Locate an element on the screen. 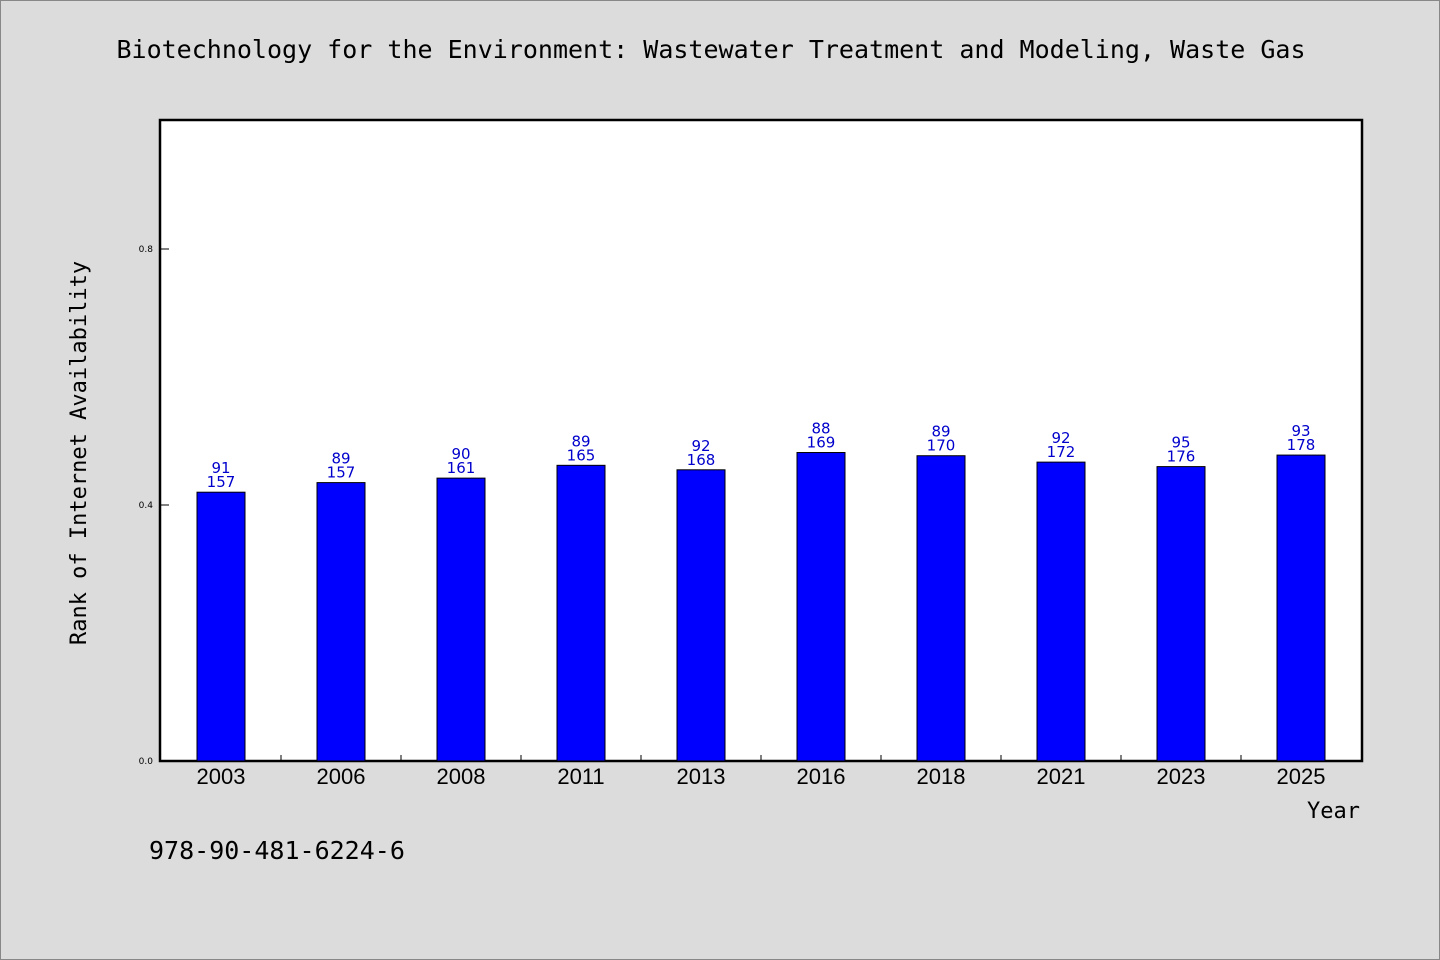 The image size is (1440, 960). x-tick-label: 2011 is located at coordinates (580, 776).